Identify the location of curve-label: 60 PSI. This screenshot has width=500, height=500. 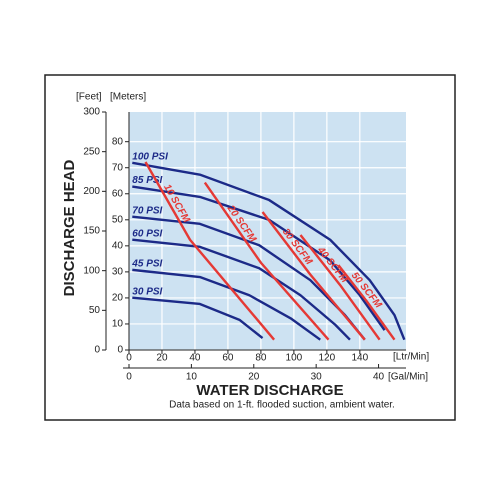
(147, 233).